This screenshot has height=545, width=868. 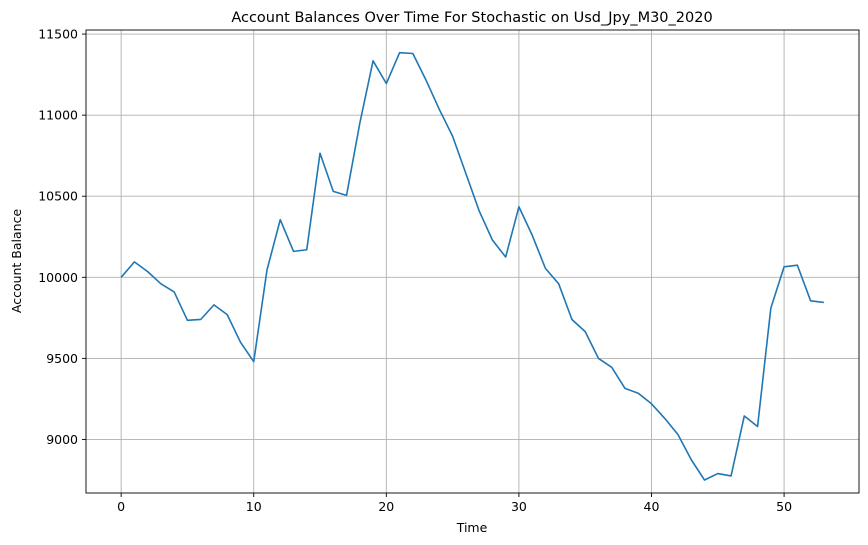 What do you see at coordinates (121, 506) in the screenshot?
I see `x-tick-label: 0` at bounding box center [121, 506].